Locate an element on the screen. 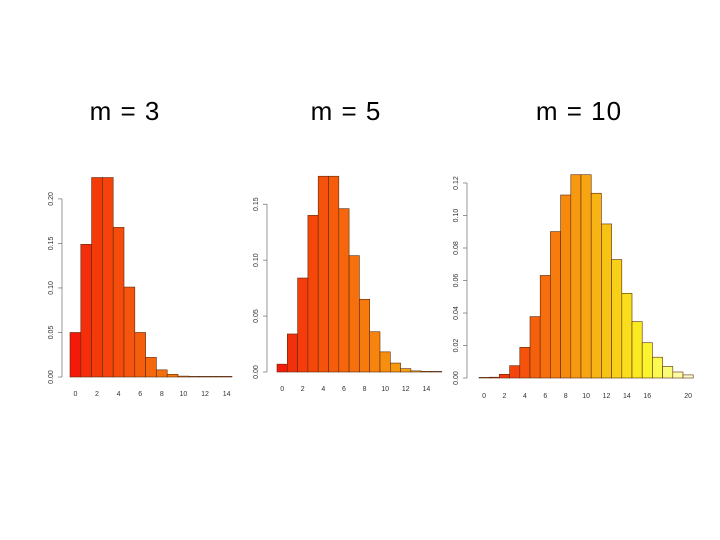 The height and width of the screenshot is (540, 720). chart-1: 0.00 0.05 0.10 0.15 0 2 4 6 8 10 12 14 is located at coordinates (348, 284).